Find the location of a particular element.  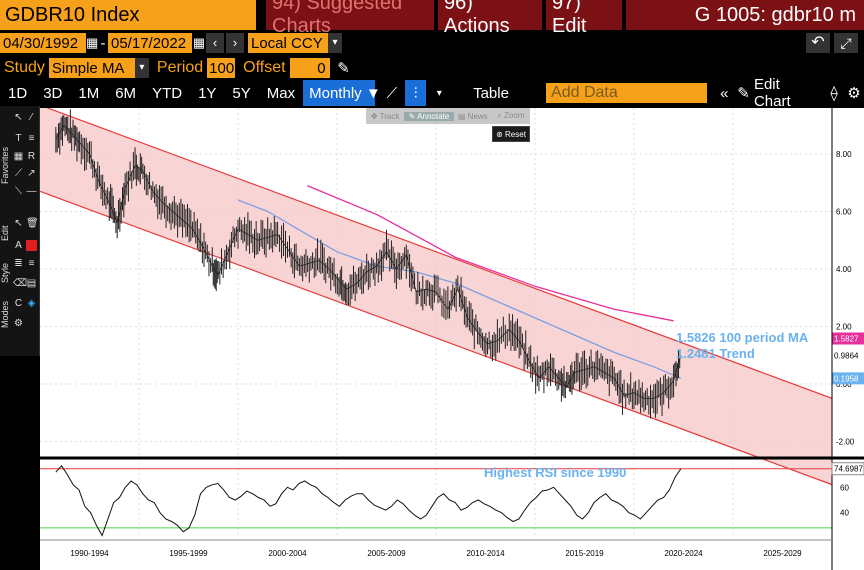

add-data-input: Add Data is located at coordinates (627, 93).